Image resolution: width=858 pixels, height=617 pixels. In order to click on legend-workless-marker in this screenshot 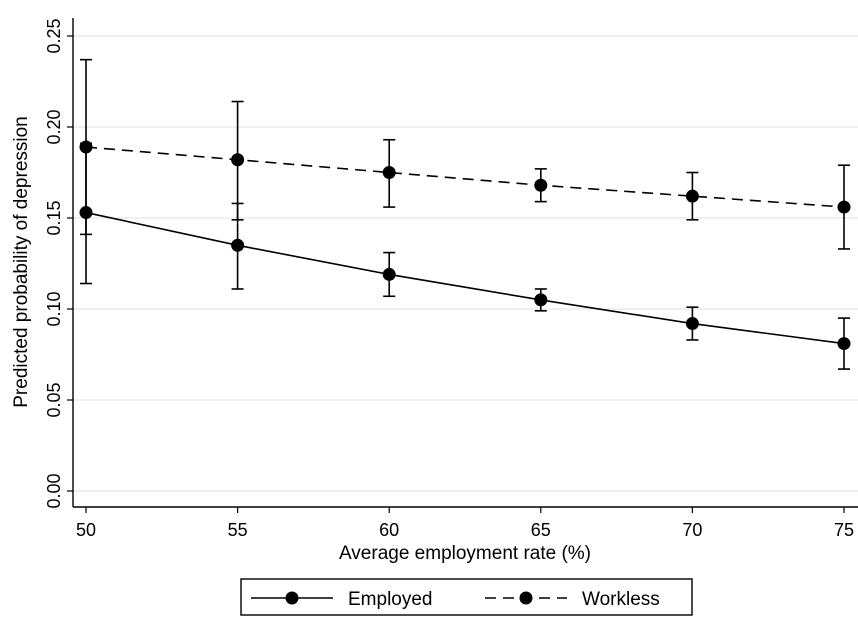, I will do `click(526, 598)`.